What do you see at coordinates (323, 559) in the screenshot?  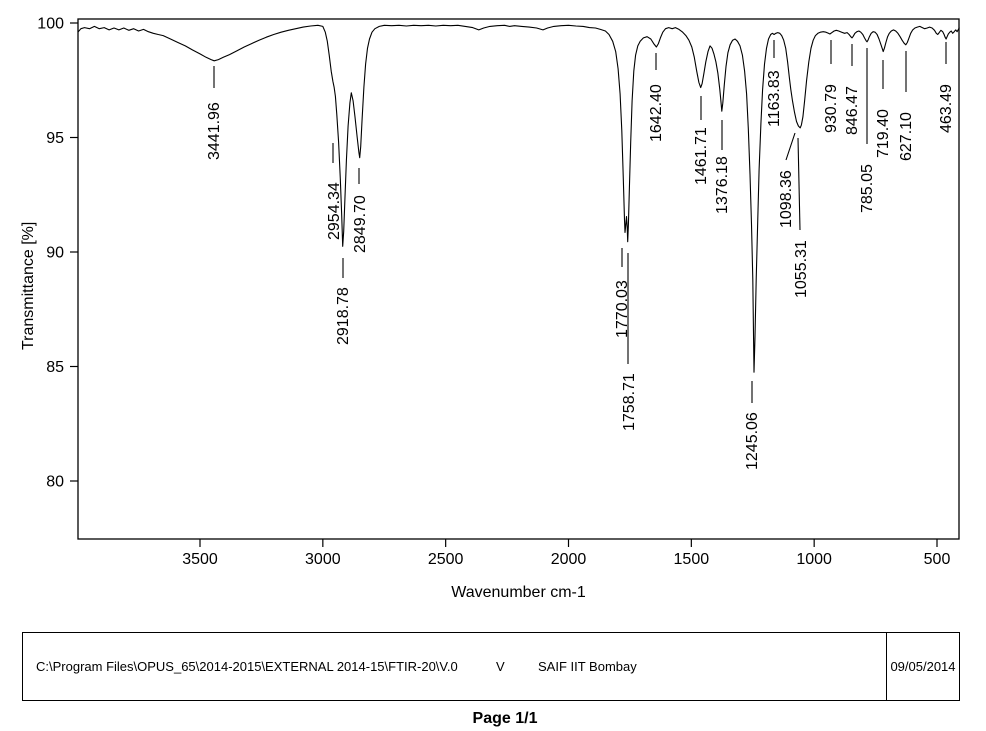 I see `x-tick-label: 3000` at bounding box center [323, 559].